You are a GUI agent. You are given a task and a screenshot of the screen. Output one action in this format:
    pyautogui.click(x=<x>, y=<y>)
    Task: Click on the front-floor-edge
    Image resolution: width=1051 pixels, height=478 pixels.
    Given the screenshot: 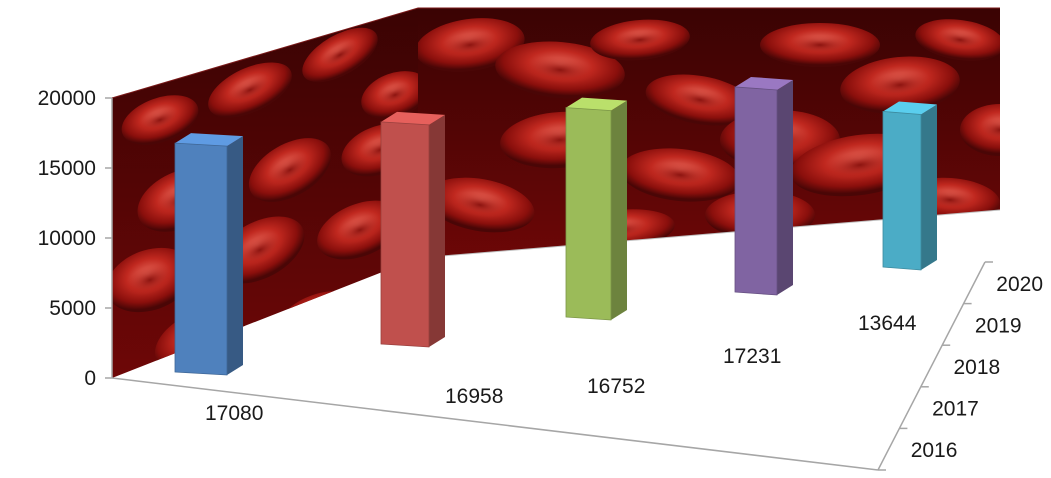 What is the action you would take?
    pyautogui.click(x=495, y=424)
    